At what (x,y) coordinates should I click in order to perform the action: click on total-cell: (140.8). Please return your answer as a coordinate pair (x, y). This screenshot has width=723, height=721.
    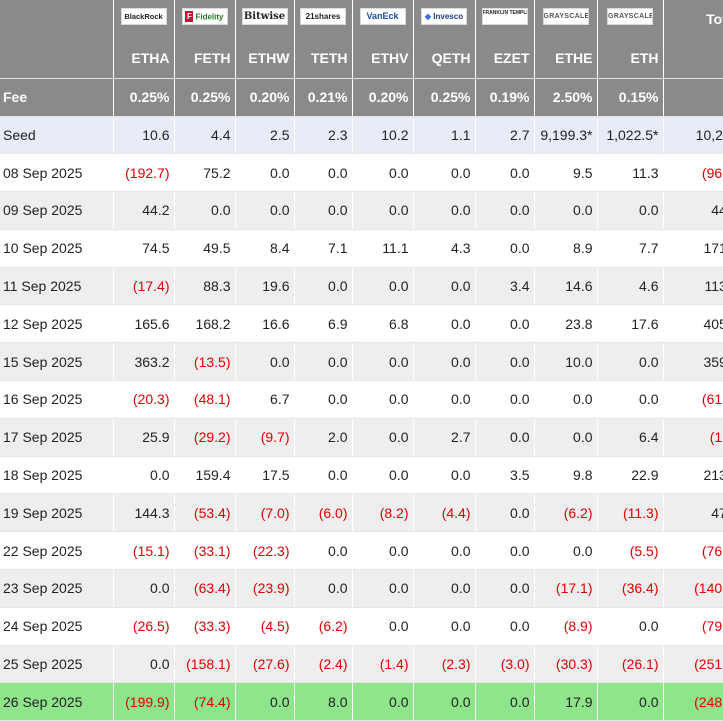
    Looking at the image, I should click on (693, 588).